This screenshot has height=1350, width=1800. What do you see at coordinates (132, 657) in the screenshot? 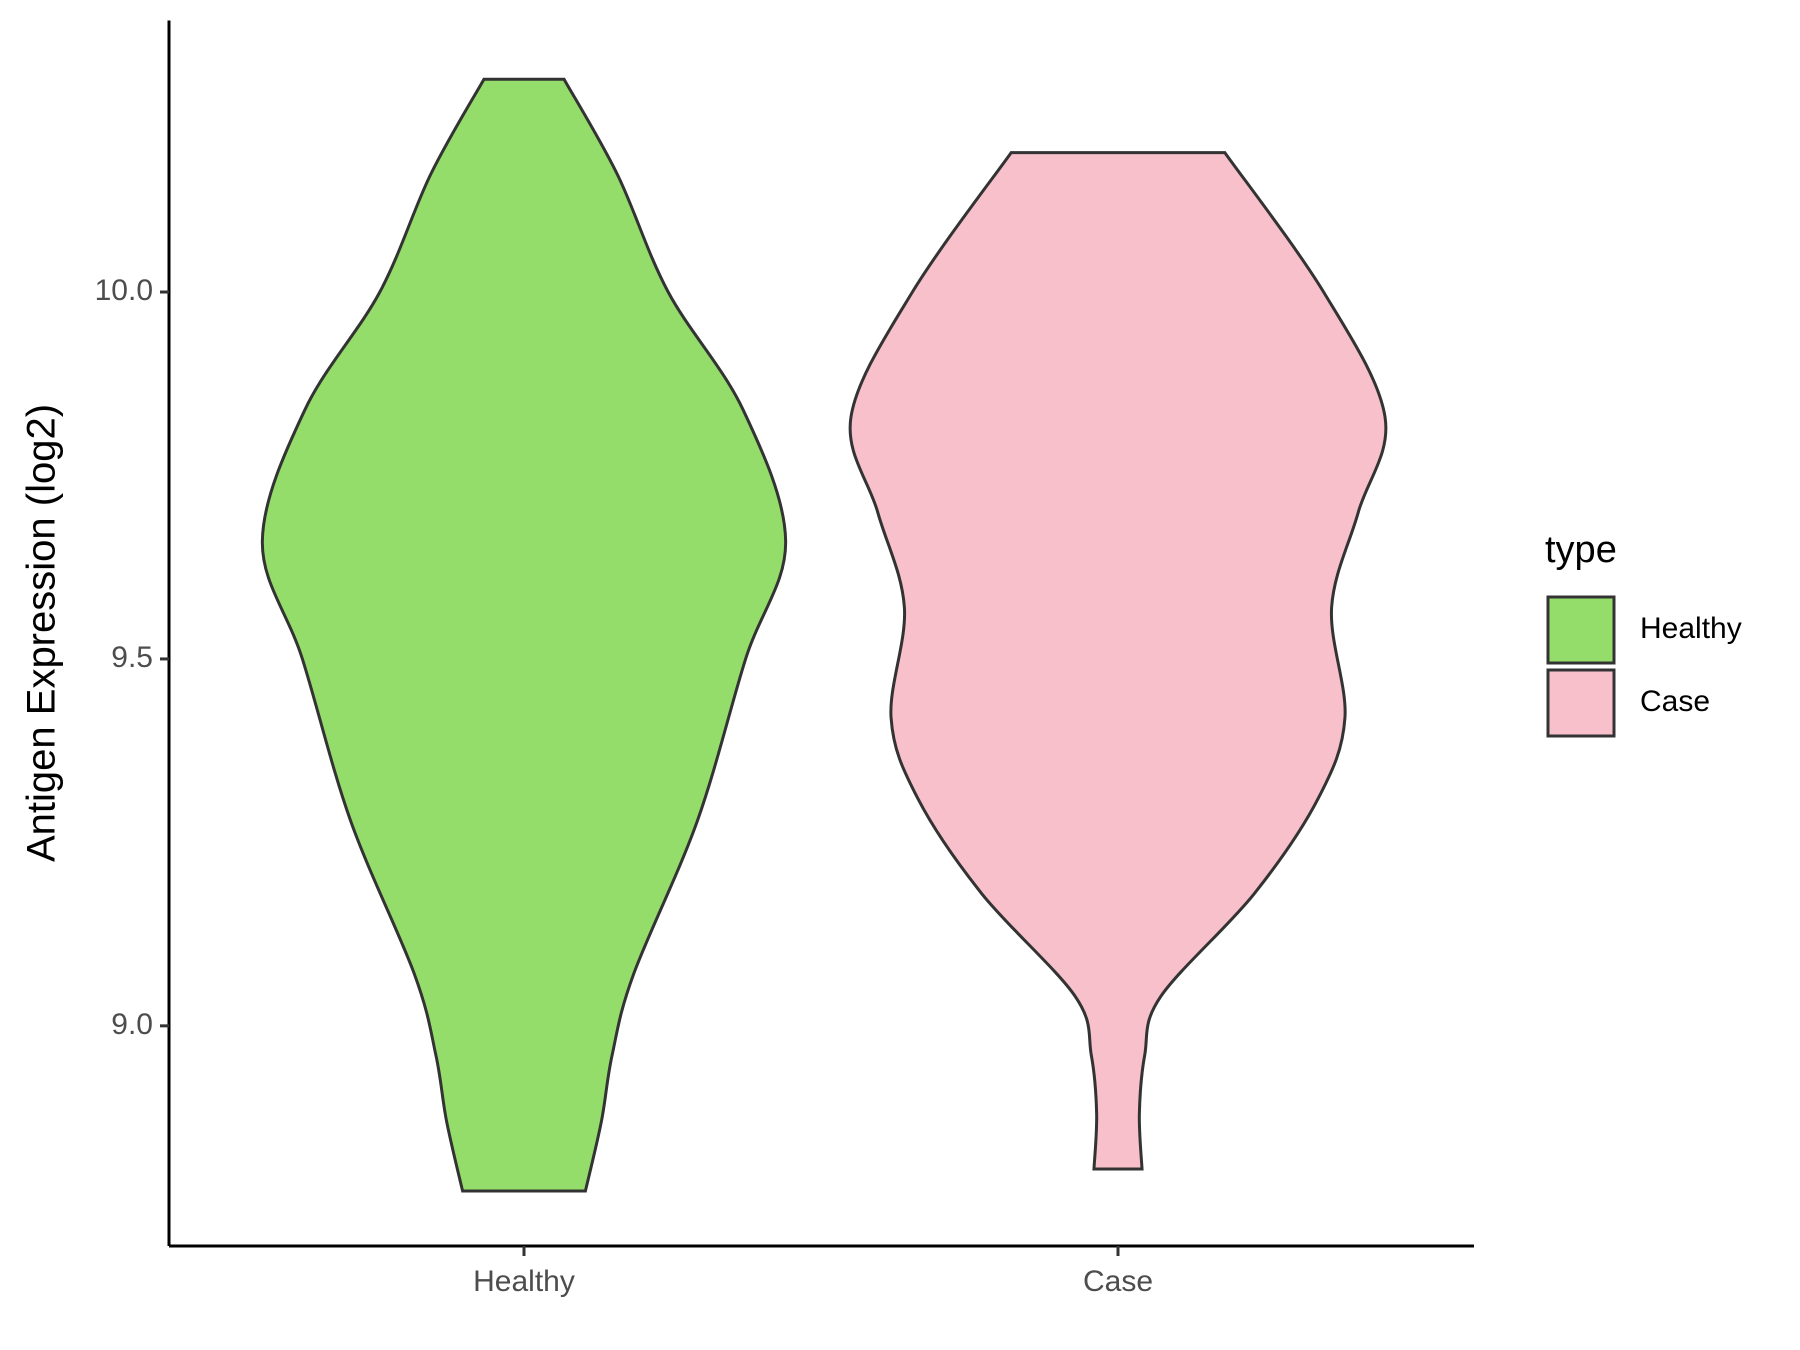
I see `y-tick-label: 9.5` at bounding box center [132, 657].